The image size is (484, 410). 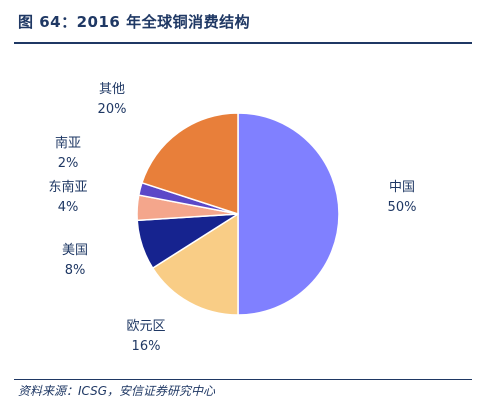 What do you see at coordinates (68, 207) in the screenshot?
I see `slice-value-label: 4%` at bounding box center [68, 207].